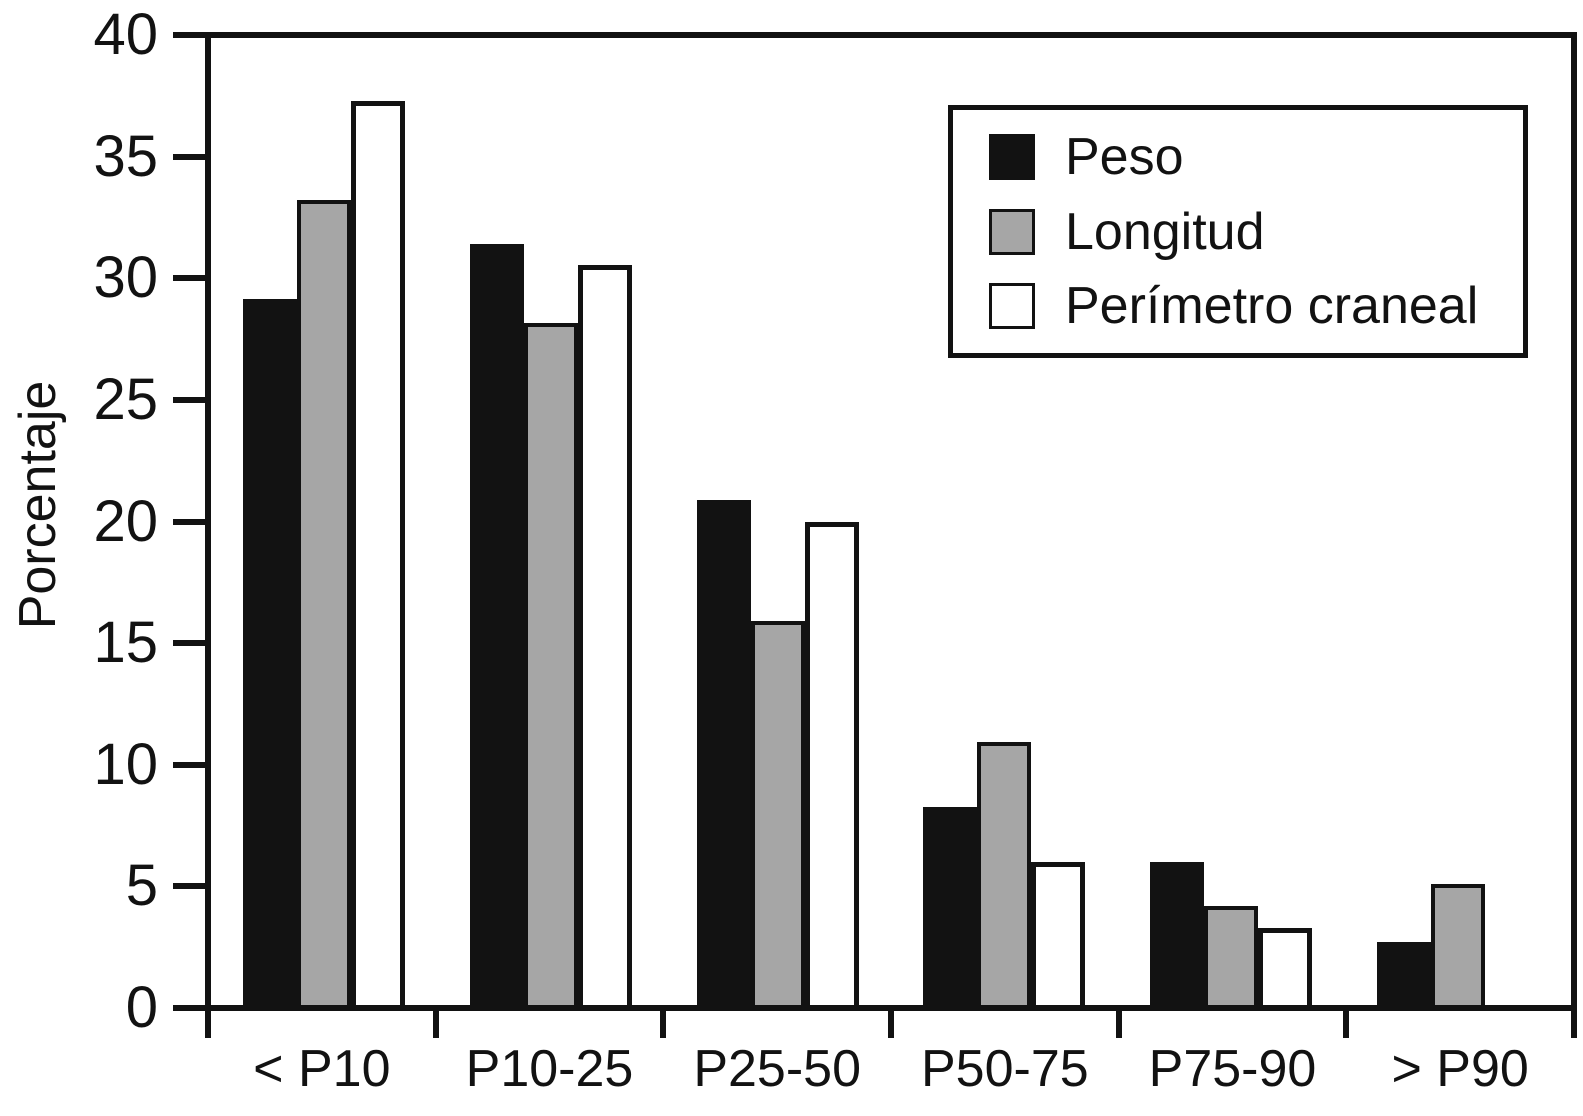  Describe the element at coordinates (125, 399) in the screenshot. I see `y-tick-label: 25` at that location.